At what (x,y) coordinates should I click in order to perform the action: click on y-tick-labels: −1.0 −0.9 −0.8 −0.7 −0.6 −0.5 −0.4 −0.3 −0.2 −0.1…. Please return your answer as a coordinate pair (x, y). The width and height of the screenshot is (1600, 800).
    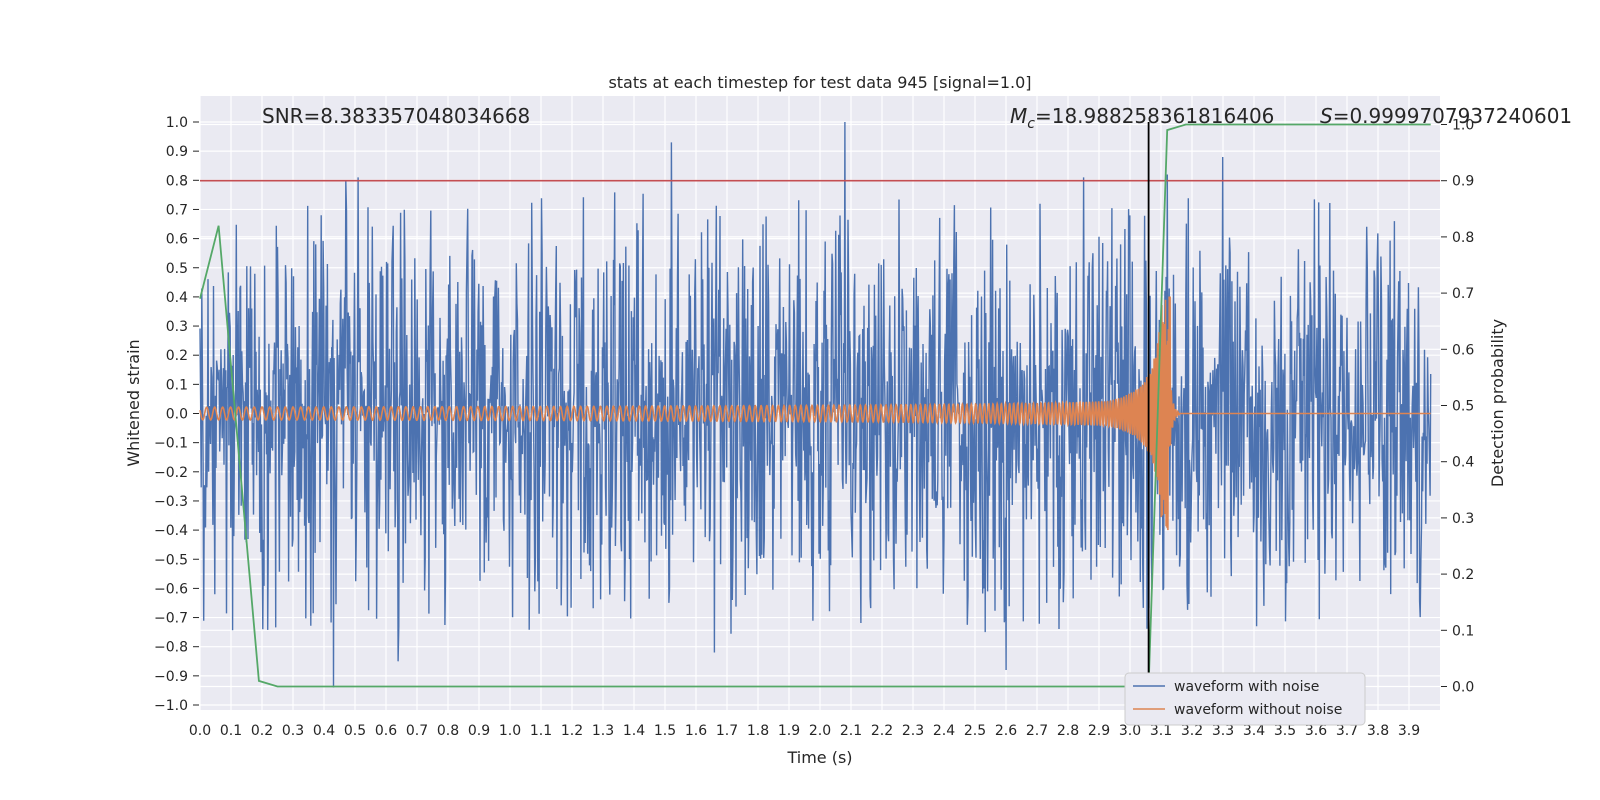
    Looking at the image, I should click on (176, 414).